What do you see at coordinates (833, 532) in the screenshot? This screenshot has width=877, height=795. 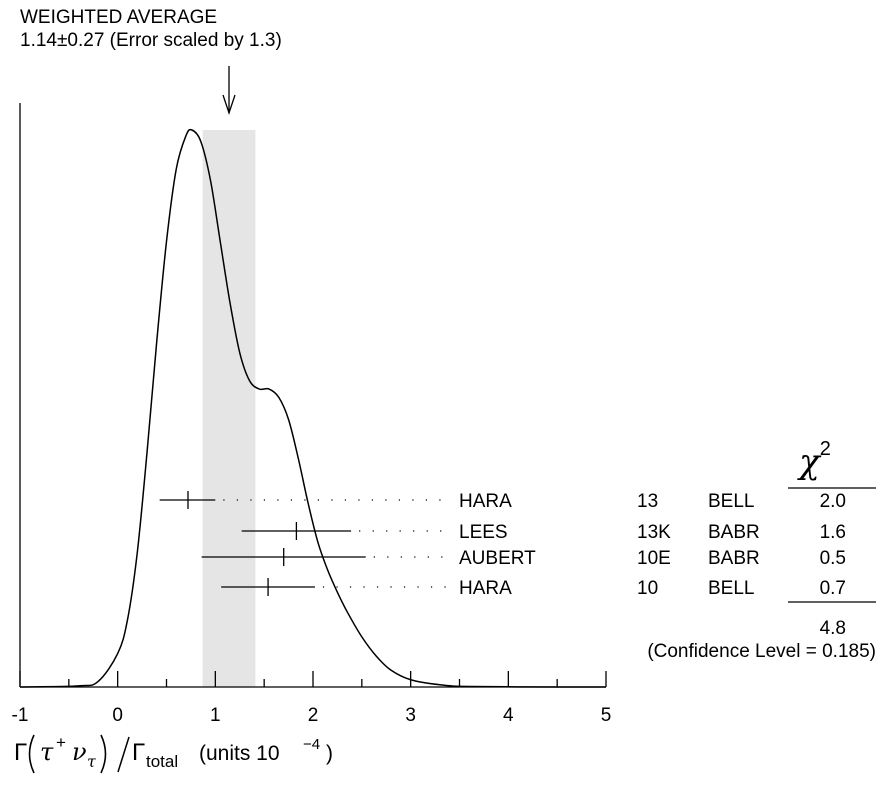 I see `measurement-chi2-value: 1.6` at bounding box center [833, 532].